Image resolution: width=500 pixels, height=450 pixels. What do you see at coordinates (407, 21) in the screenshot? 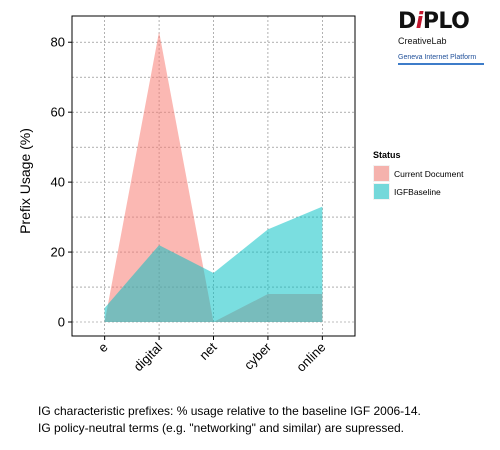
I see `logo-name-part1: D` at bounding box center [407, 21].